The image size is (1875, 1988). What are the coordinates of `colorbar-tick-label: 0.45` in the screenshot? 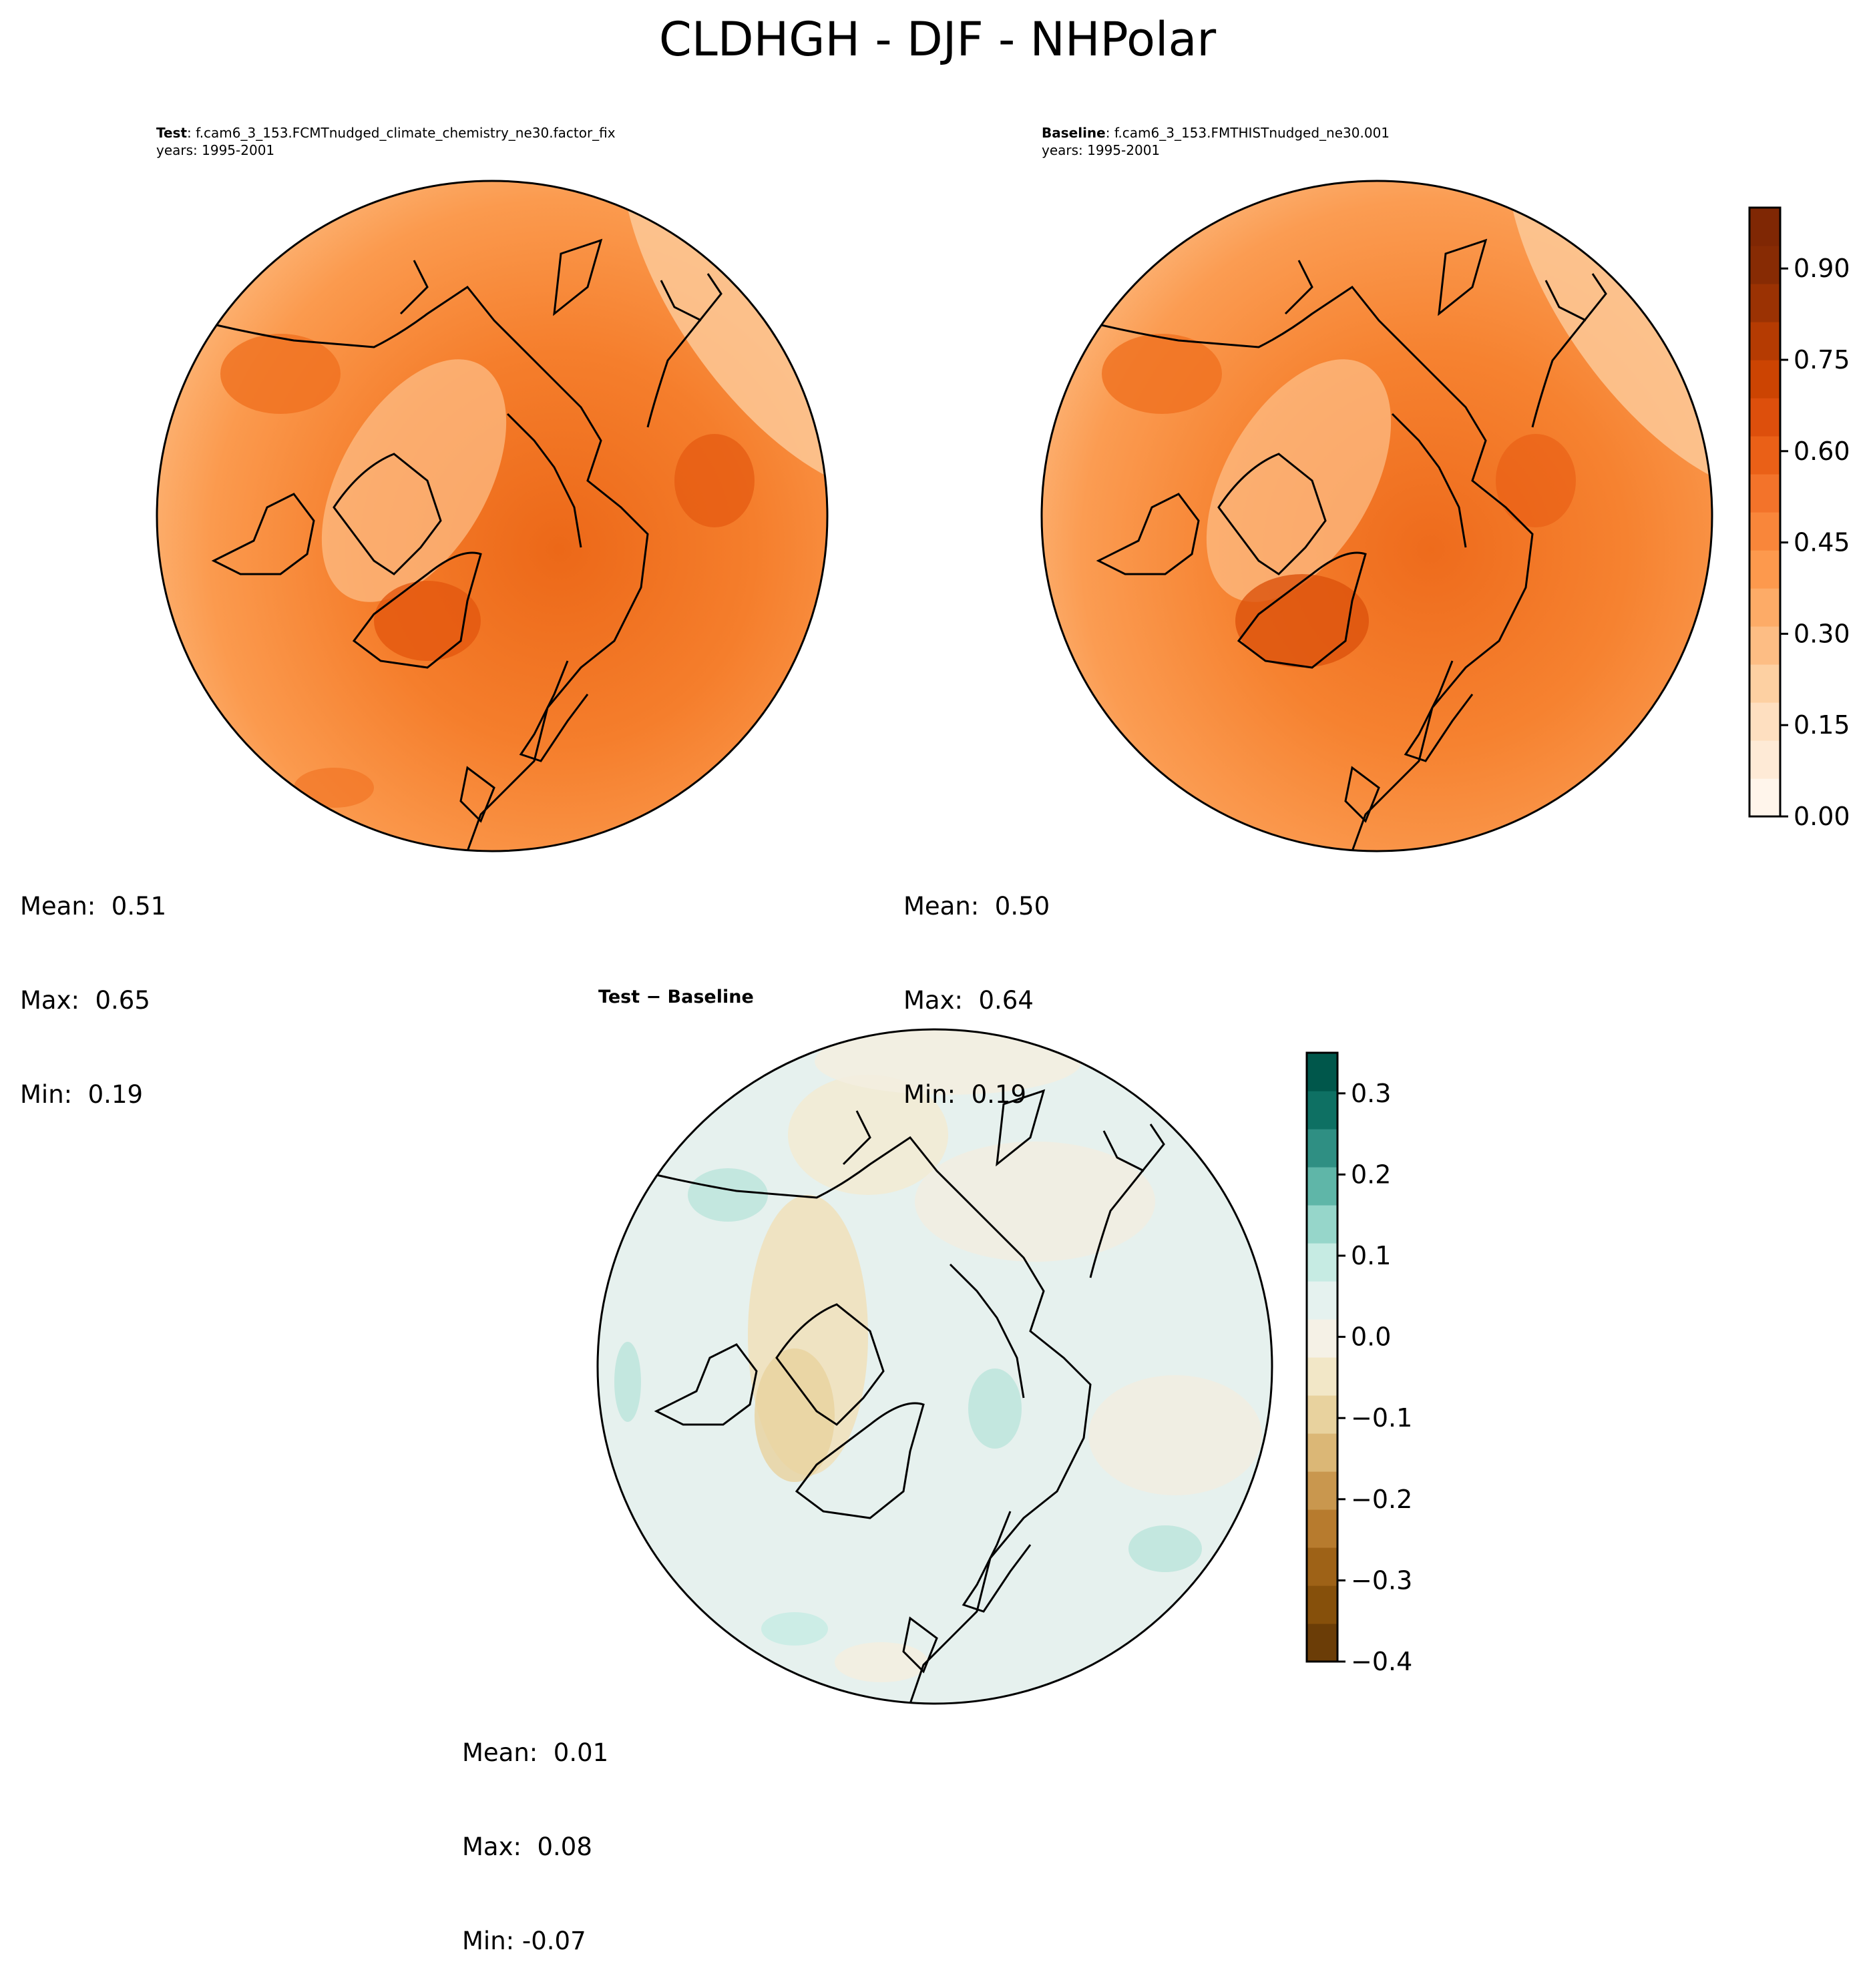 It's located at (1822, 542).